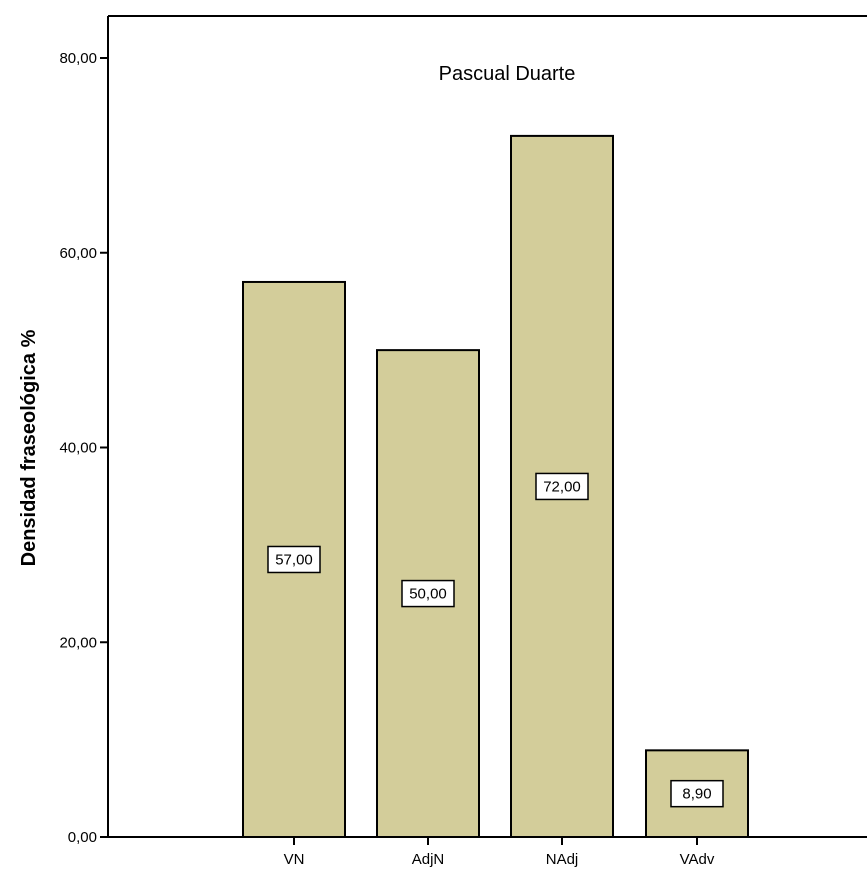 The height and width of the screenshot is (877, 867). Describe the element at coordinates (562, 859) in the screenshot. I see `x-tick-label: NAdj` at that location.